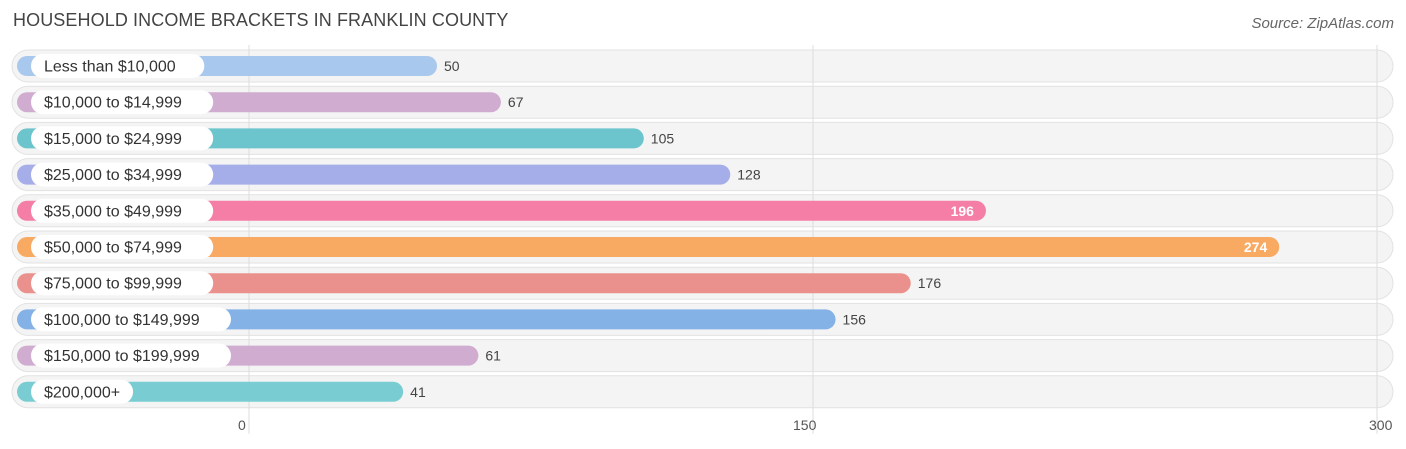 This screenshot has height=449, width=1406. I want to click on category-label: $200,000+, so click(82, 392).